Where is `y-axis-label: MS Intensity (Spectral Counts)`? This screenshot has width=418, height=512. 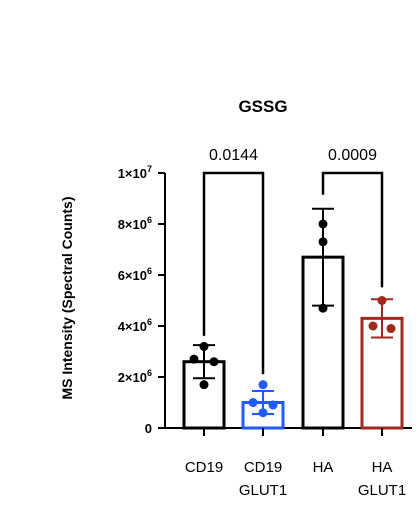
y-axis-label: MS Intensity (Spectral Counts) is located at coordinates (67, 297).